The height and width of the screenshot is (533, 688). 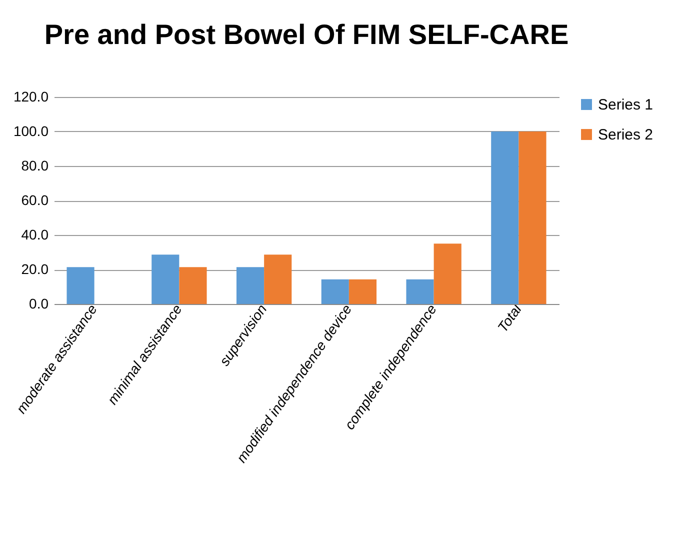 What do you see at coordinates (35, 234) in the screenshot?
I see `y-tick-label: 40.0` at bounding box center [35, 234].